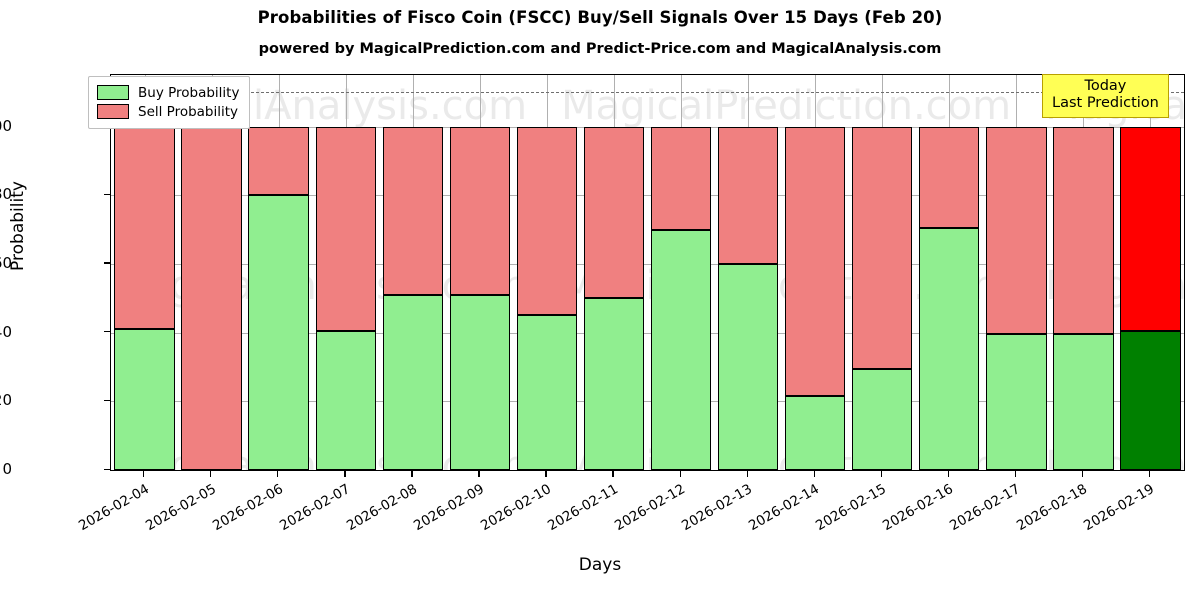 This screenshot has width=1200, height=600. What do you see at coordinates (113, 111) in the screenshot?
I see `legend-swatch-sell` at bounding box center [113, 111].